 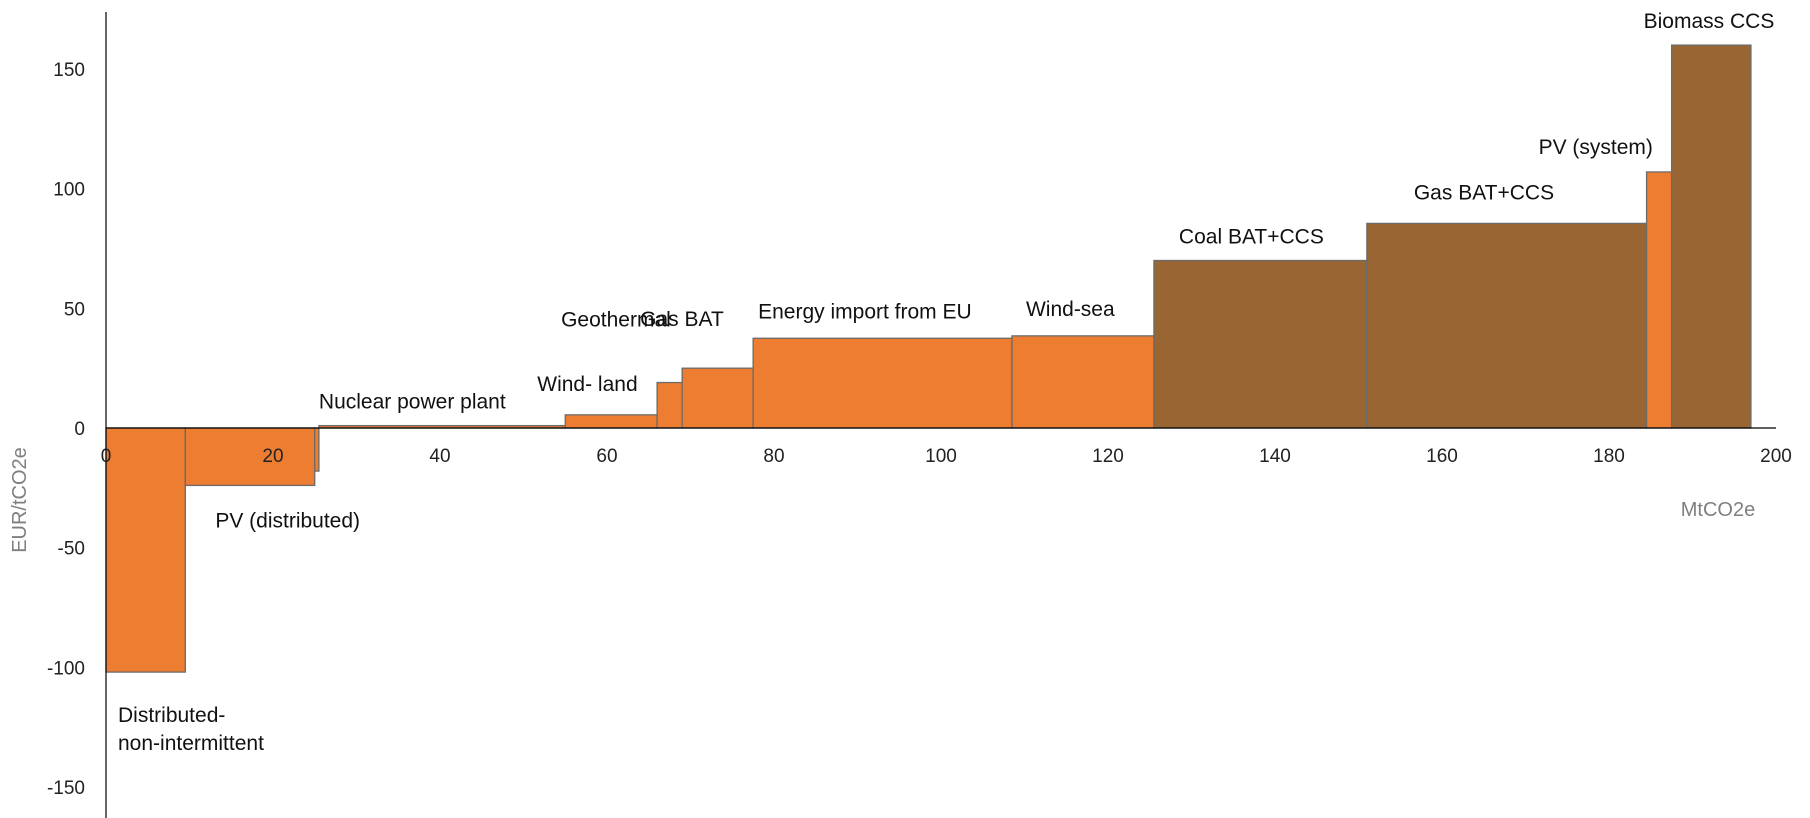 I want to click on bar-geothermal, so click(x=669, y=405).